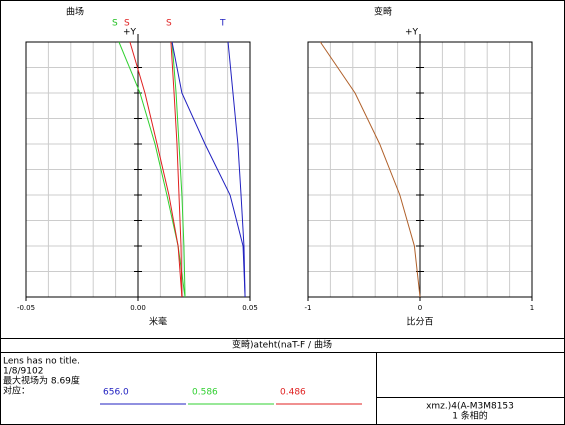 The width and height of the screenshot is (565, 425). What do you see at coordinates (41, 362) in the screenshot?
I see `info-text: Lens has no title.` at bounding box center [41, 362].